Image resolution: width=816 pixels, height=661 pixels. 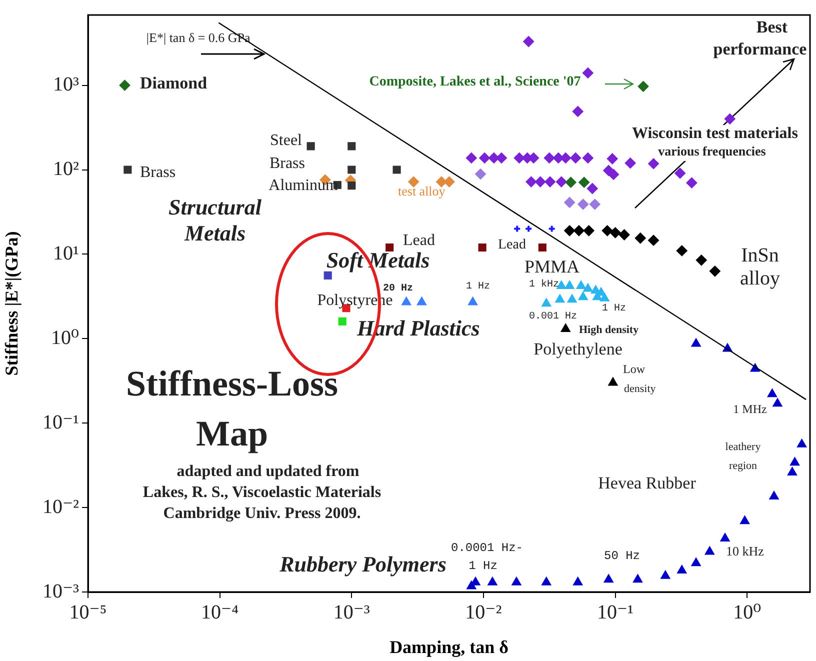 What do you see at coordinates (552, 266) in the screenshot?
I see `annotation: PMMA` at bounding box center [552, 266].